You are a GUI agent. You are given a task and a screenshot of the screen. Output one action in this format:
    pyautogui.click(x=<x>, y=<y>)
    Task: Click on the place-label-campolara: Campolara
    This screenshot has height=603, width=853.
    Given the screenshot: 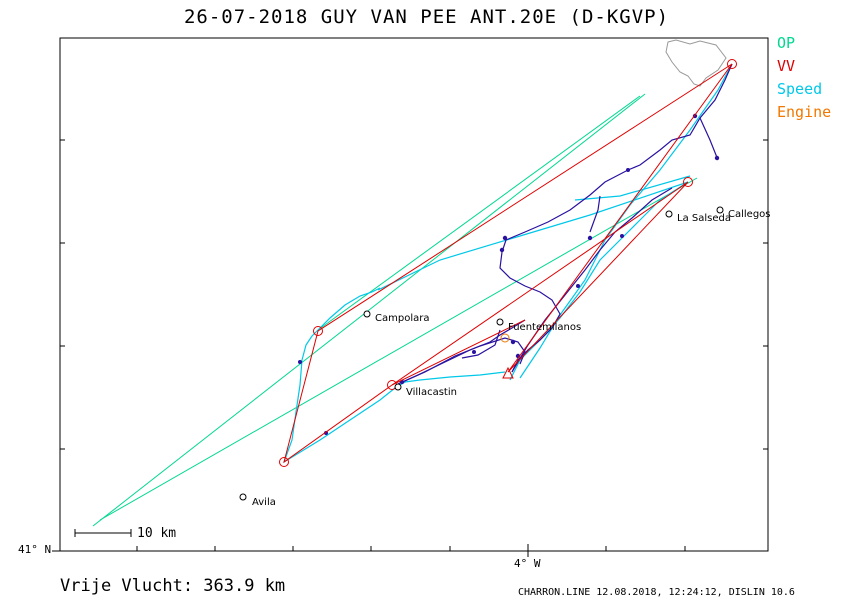 What is the action you would take?
    pyautogui.click(x=402, y=318)
    